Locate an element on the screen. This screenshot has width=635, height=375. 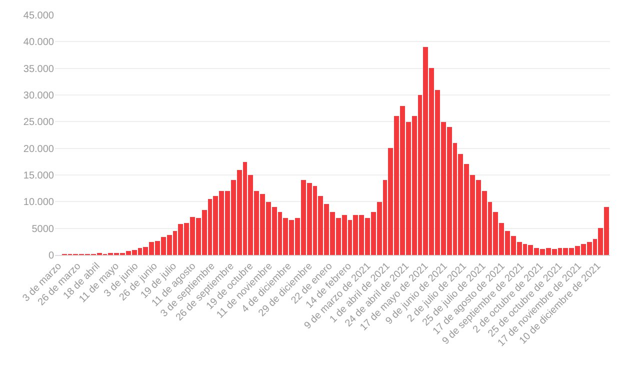
y-tick-label: 35.000 is located at coordinates (38, 69).